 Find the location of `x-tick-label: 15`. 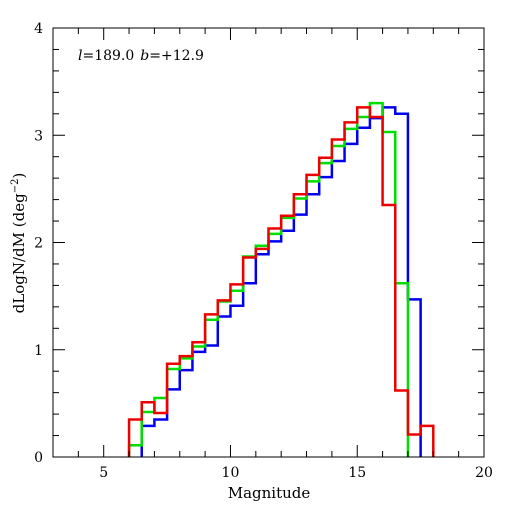

x-tick-label: 15 is located at coordinates (357, 473).